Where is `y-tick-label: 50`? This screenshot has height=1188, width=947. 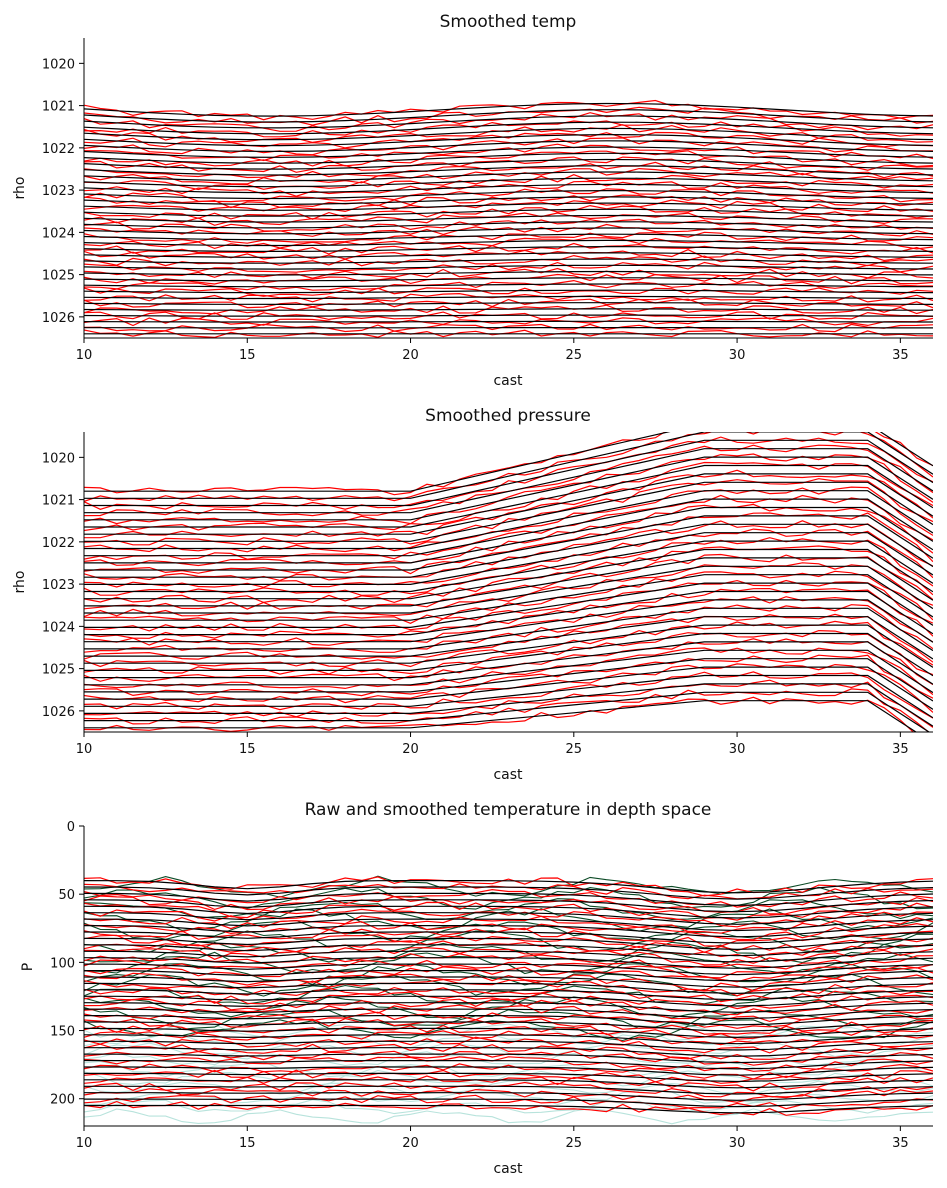
y-tick-label: 50 is located at coordinates (66, 895).